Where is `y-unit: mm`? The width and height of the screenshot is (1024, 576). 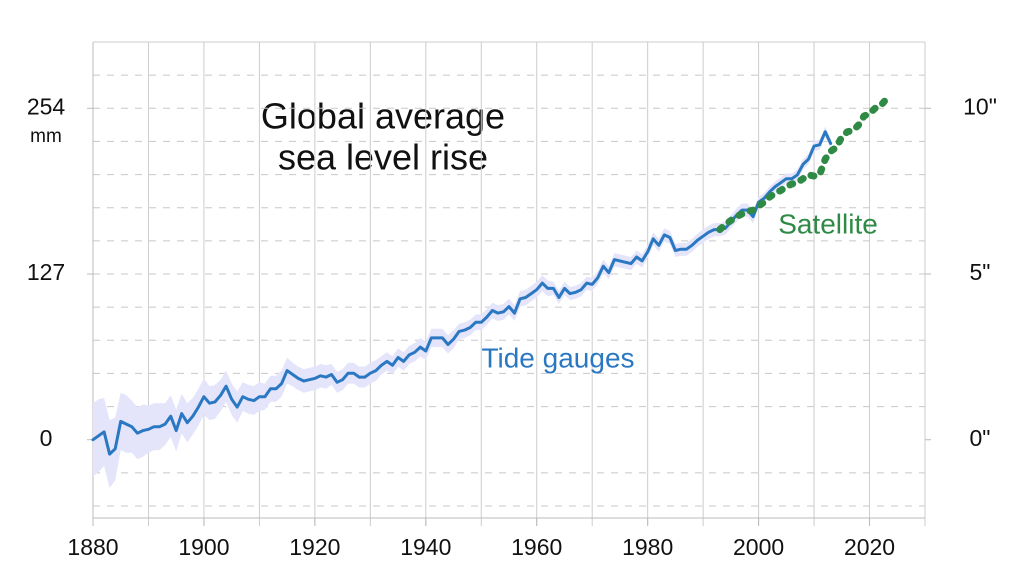
y-unit: mm is located at coordinates (46, 136).